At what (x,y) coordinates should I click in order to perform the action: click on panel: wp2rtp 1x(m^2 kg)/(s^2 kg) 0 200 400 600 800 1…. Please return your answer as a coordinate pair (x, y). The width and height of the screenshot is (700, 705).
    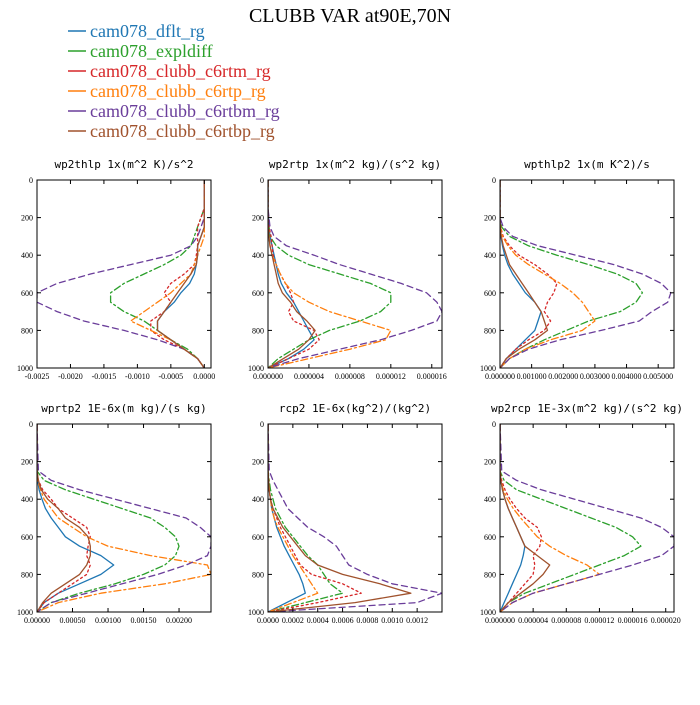
    Looking at the image, I should click on (347, 269).